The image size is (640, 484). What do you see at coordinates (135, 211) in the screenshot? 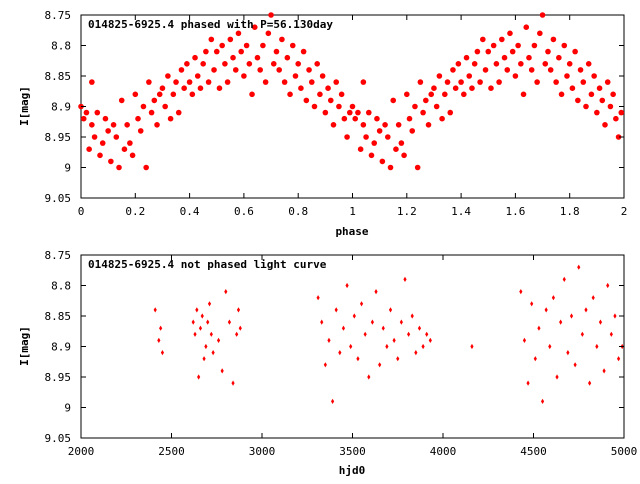
I see `top-x-tick-label: 0.2` at bounding box center [135, 211].